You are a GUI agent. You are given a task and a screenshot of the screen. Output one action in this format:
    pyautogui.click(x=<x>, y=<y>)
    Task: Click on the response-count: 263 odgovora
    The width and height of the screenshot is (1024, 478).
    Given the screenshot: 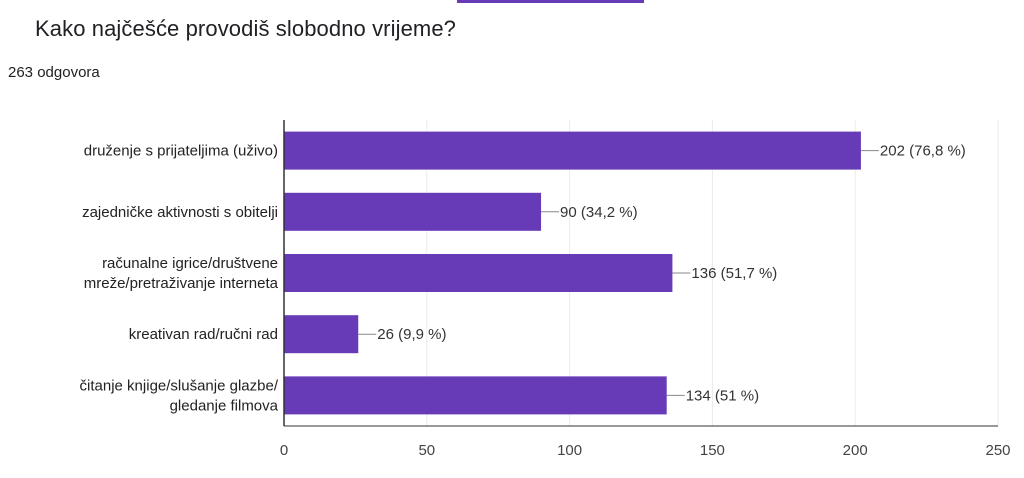 What is the action you would take?
    pyautogui.click(x=54, y=72)
    